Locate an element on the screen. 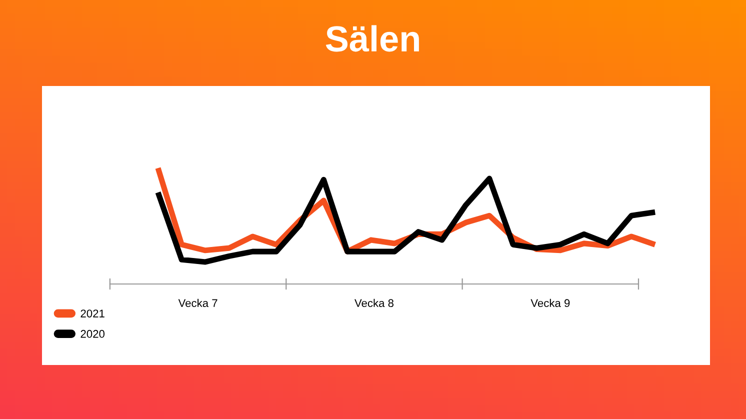 The image size is (746, 419). text: Vecka 7 is located at coordinates (198, 303).